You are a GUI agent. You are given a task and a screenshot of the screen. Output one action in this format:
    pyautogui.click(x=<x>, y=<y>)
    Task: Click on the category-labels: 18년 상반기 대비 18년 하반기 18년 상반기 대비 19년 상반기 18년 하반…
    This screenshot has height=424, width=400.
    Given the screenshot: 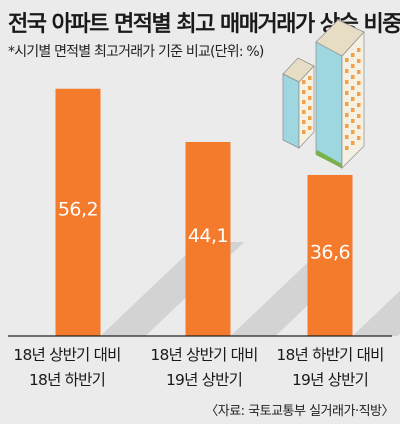 What is the action you would take?
    pyautogui.click(x=198, y=367)
    